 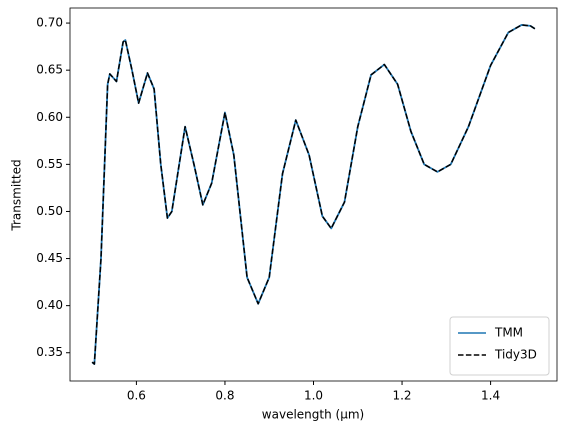 What do you see at coordinates (49, 23) in the screenshot?
I see `y-tick-label: 0.70` at bounding box center [49, 23].